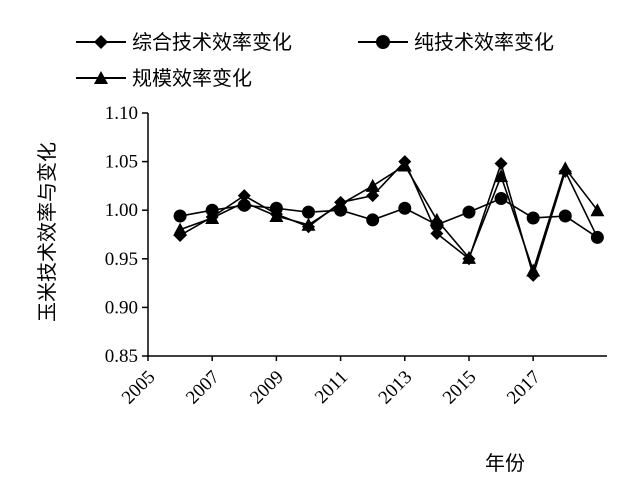 The image size is (636, 488). I want to click on y-tick-label: 1.05, so click(121, 162).